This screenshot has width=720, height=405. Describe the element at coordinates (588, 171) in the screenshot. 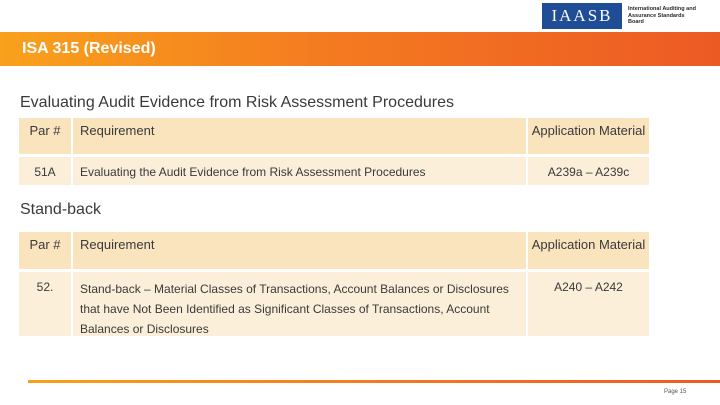

I see `row-application-material: A239a – A239c` at that location.